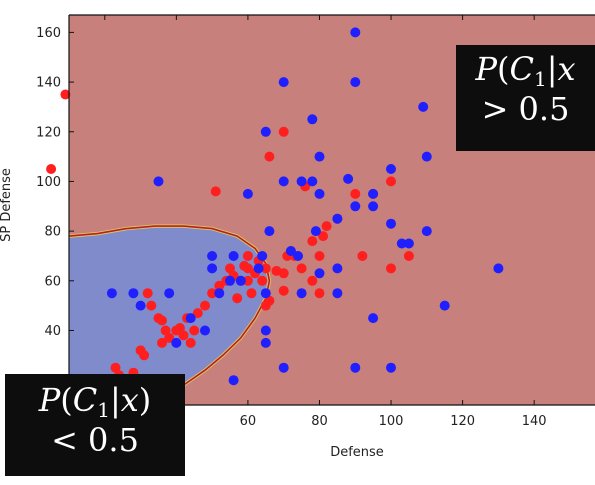  Describe the element at coordinates (540, 79) in the screenshot. I see `annotation-upper-sub: 1` at that location.